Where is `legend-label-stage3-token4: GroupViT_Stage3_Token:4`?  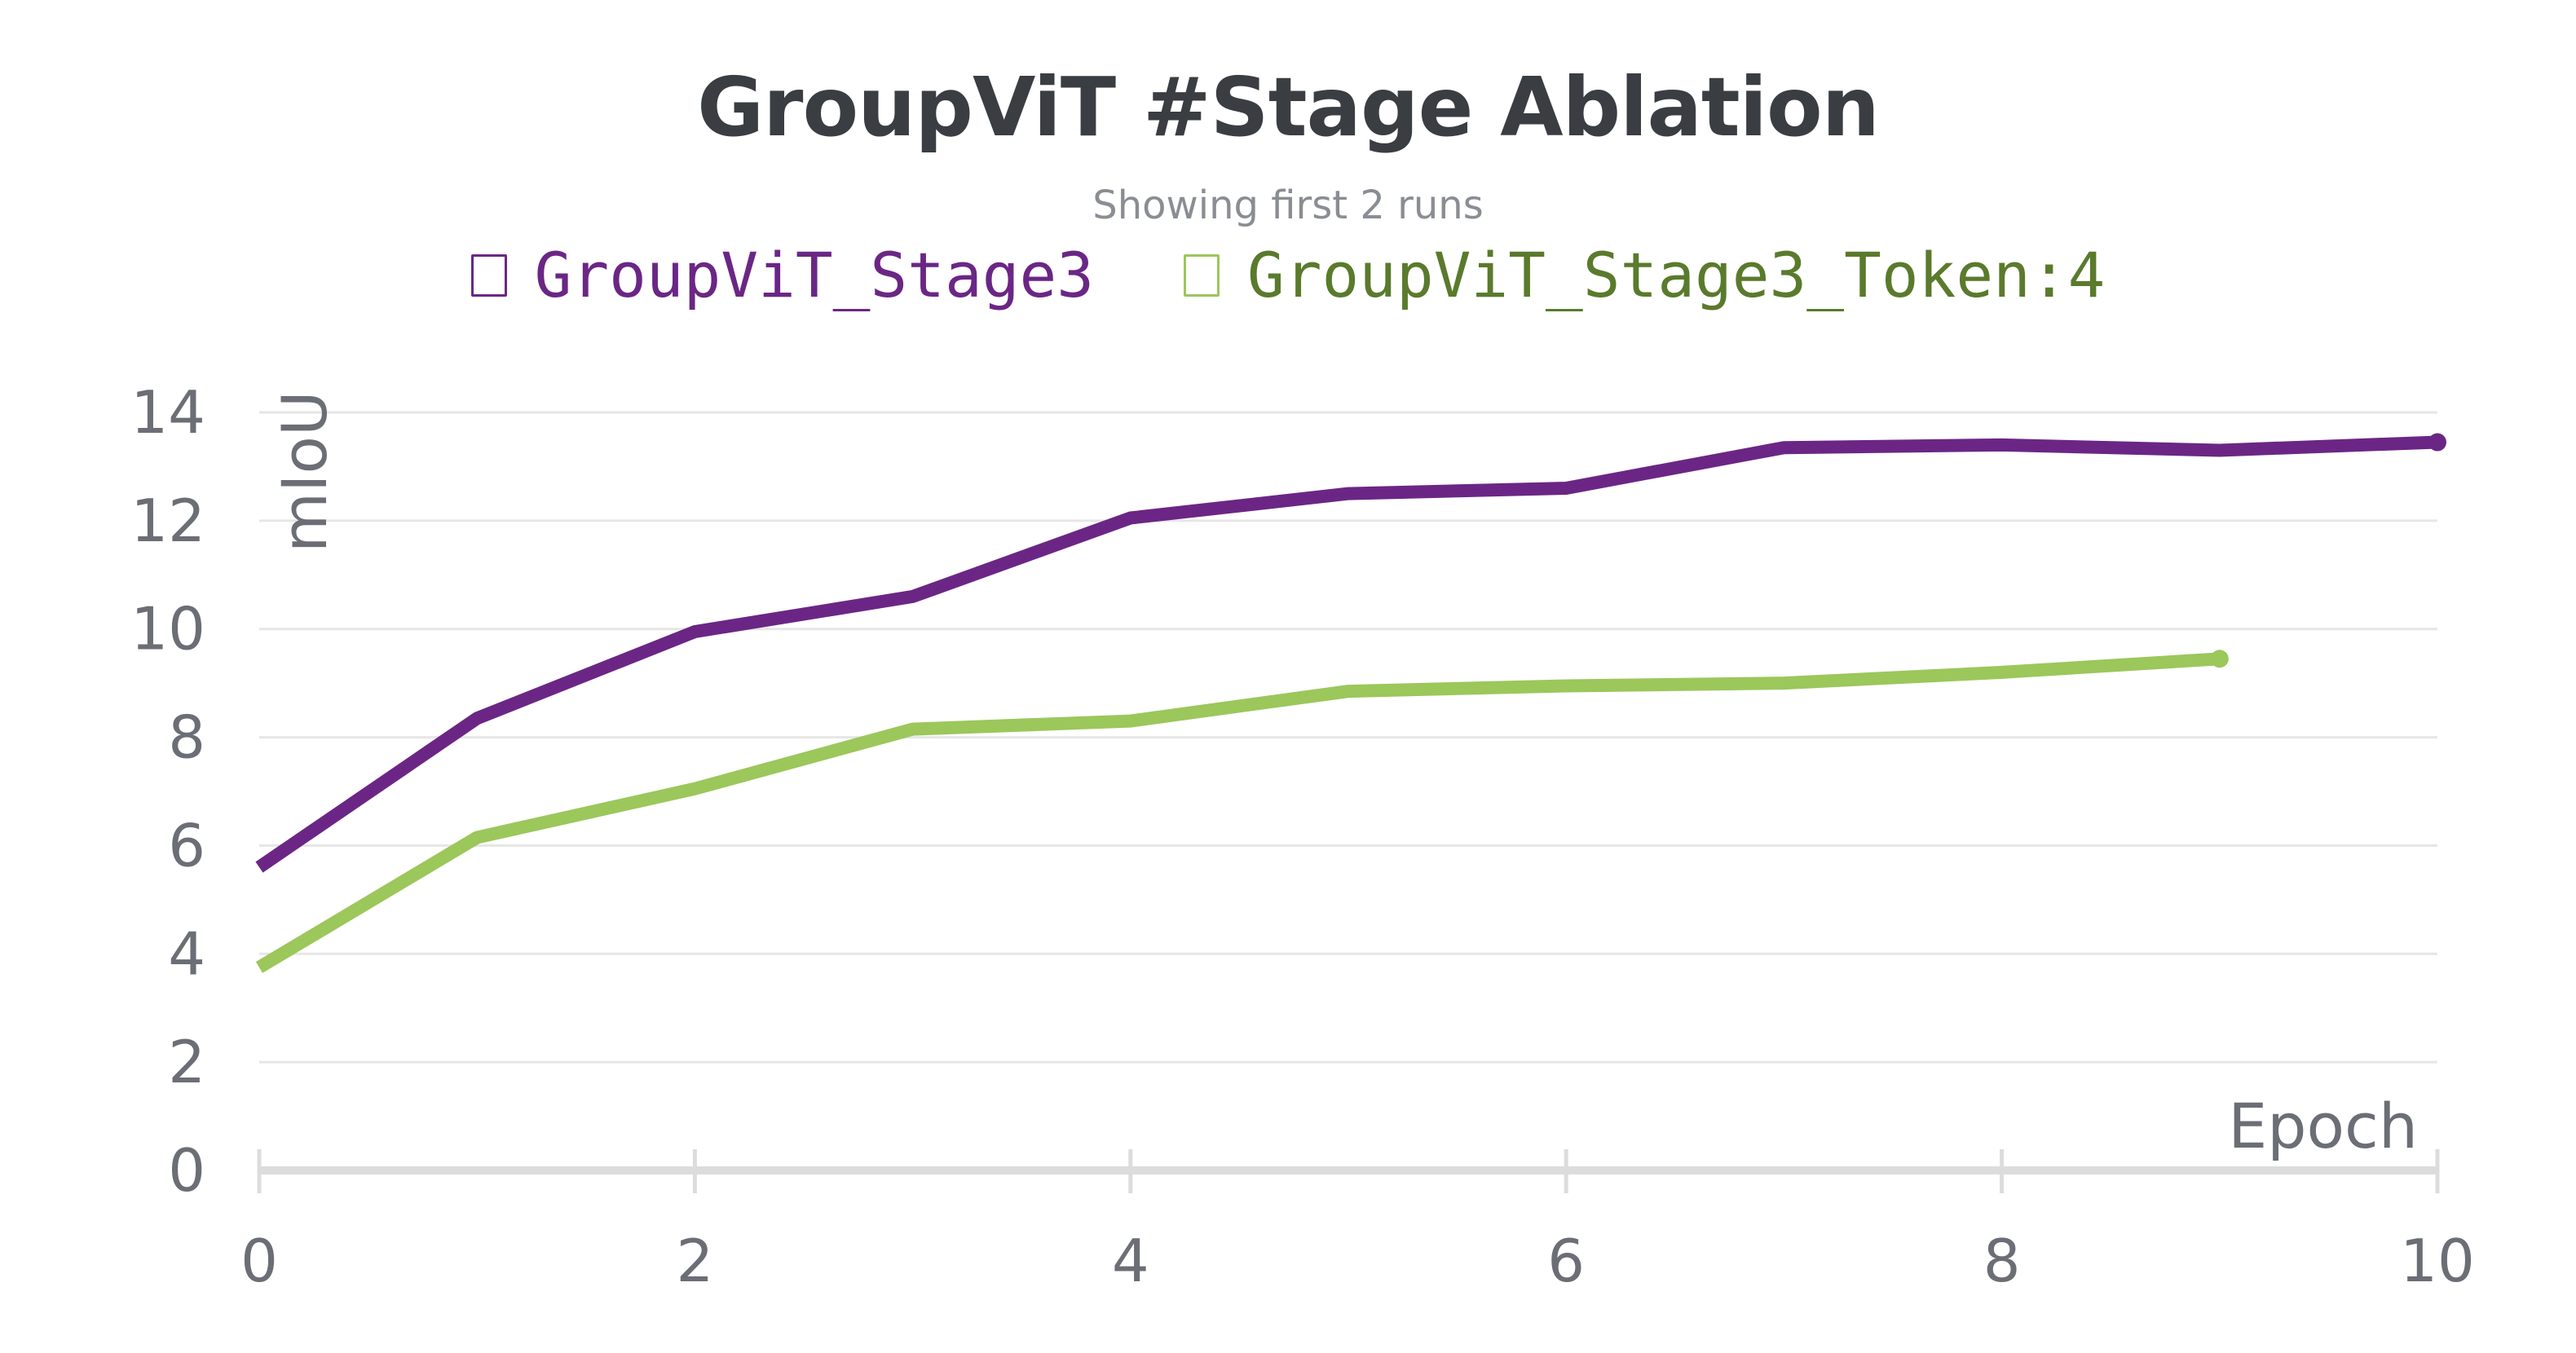
legend-label-stage3-token4: GroupViT_Stage3_Token:4 is located at coordinates (1676, 275).